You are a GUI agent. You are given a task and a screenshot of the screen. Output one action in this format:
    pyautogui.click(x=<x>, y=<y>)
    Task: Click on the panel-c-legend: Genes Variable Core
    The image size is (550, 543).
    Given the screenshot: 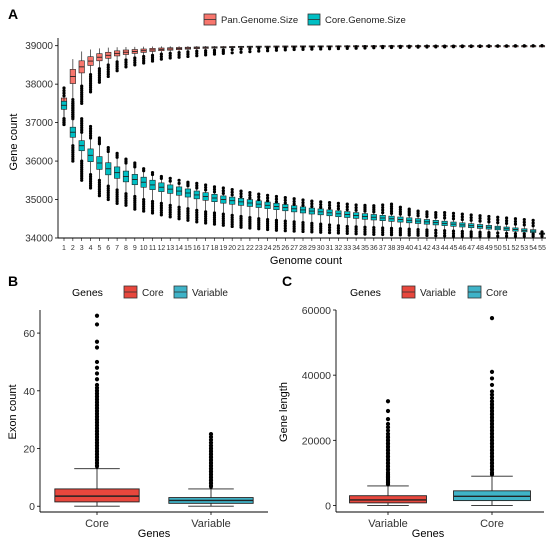 What is the action you would take?
    pyautogui.click(x=429, y=292)
    